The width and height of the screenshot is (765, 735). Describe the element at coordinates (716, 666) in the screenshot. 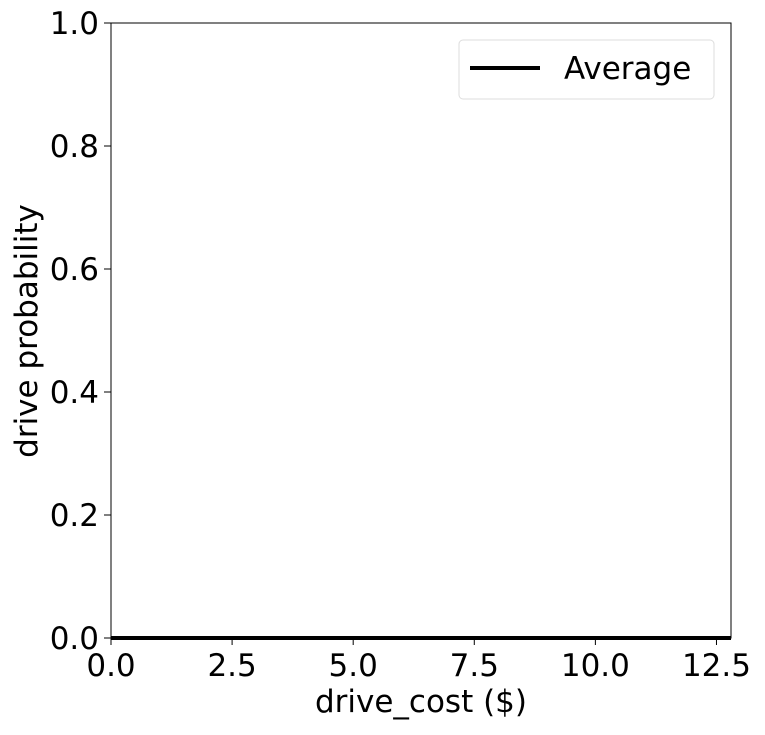

I see `x-tick-label: 12.5` at that location.